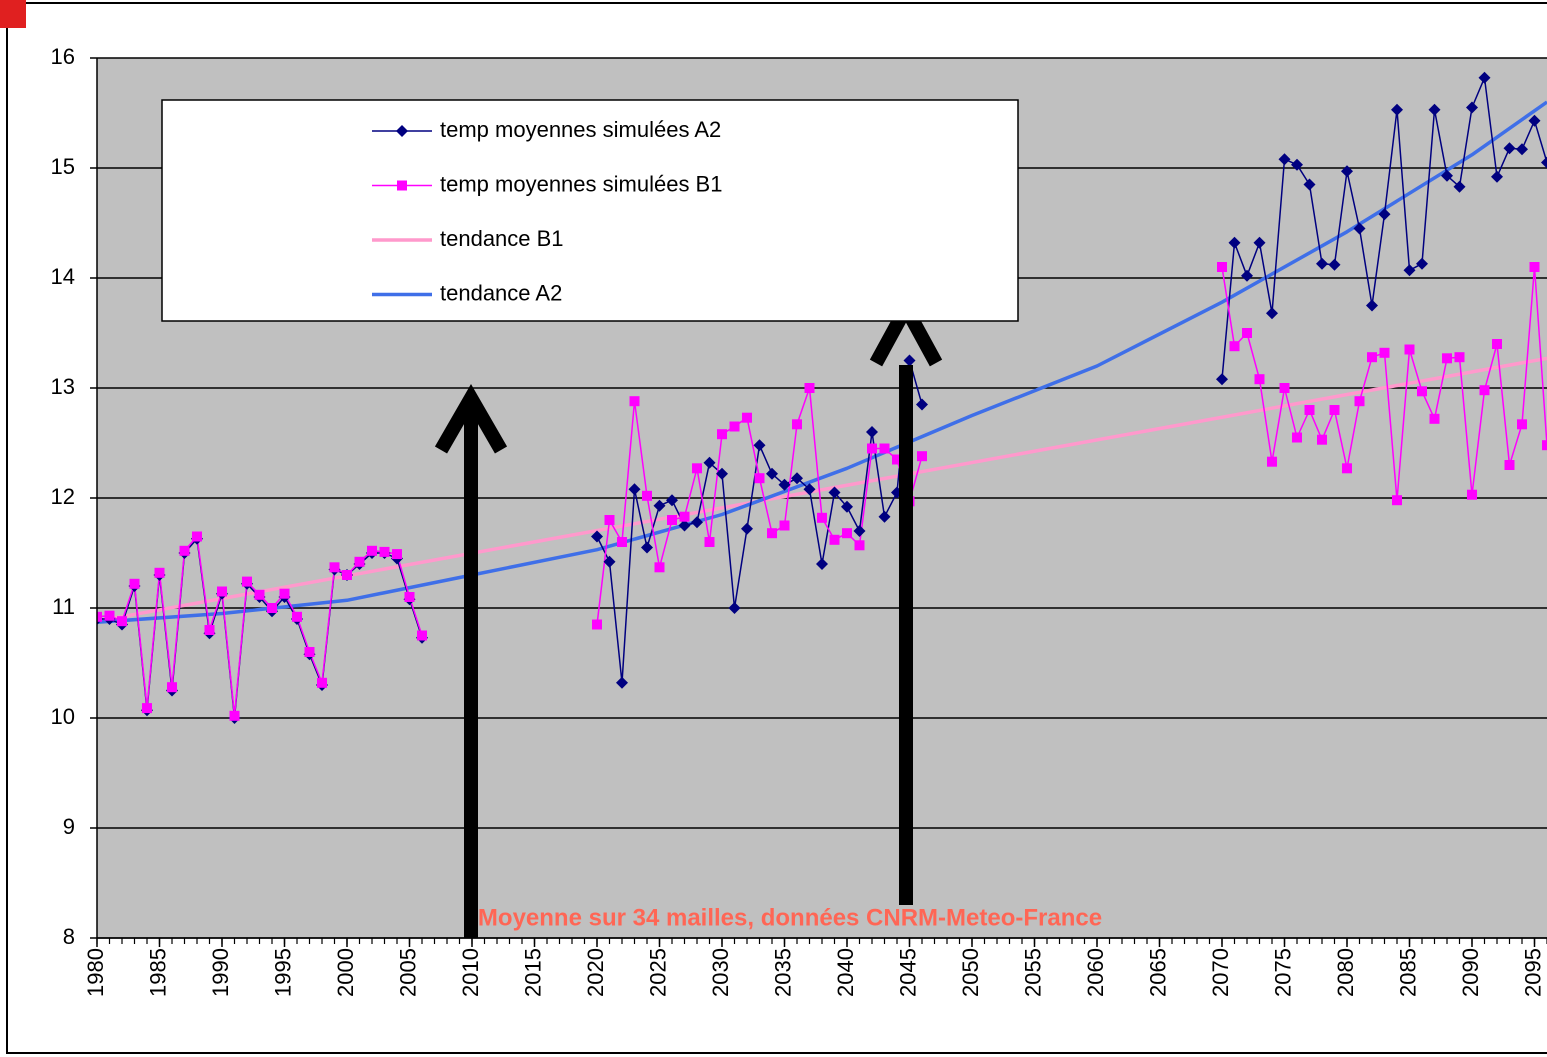  I want to click on x-tick-label: 2050, so click(970, 972).